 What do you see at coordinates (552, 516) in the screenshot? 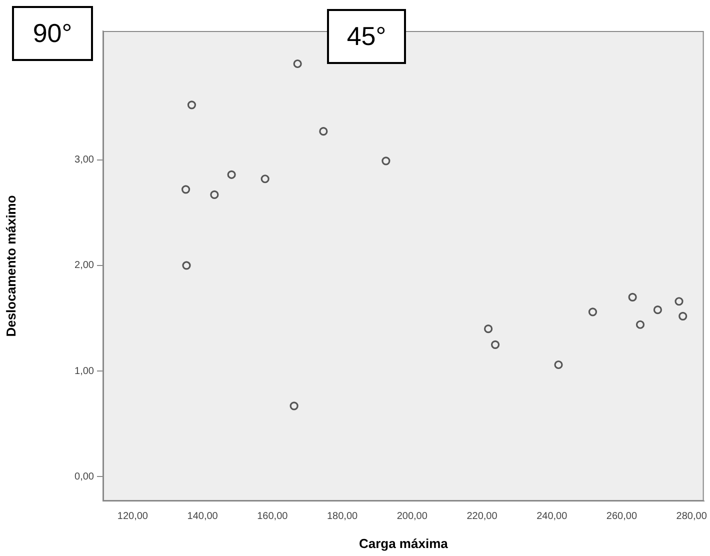
I see `x-tick-label: 240,00` at bounding box center [552, 516].